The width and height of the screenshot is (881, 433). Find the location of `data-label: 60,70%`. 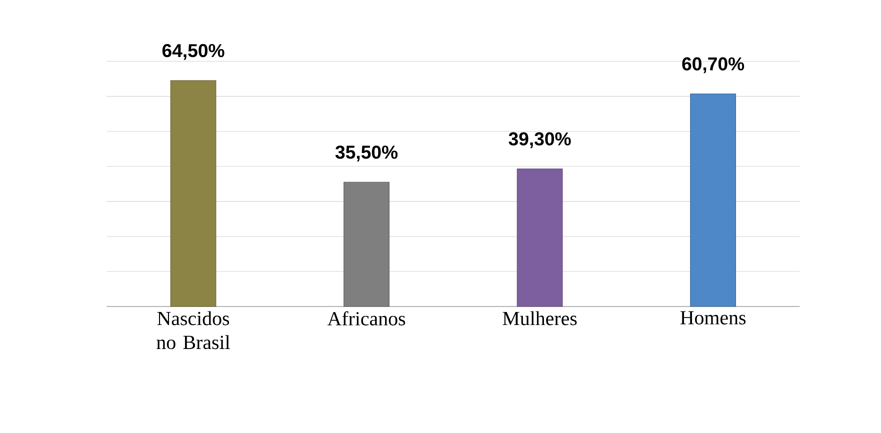

data-label: 60,70% is located at coordinates (713, 65).